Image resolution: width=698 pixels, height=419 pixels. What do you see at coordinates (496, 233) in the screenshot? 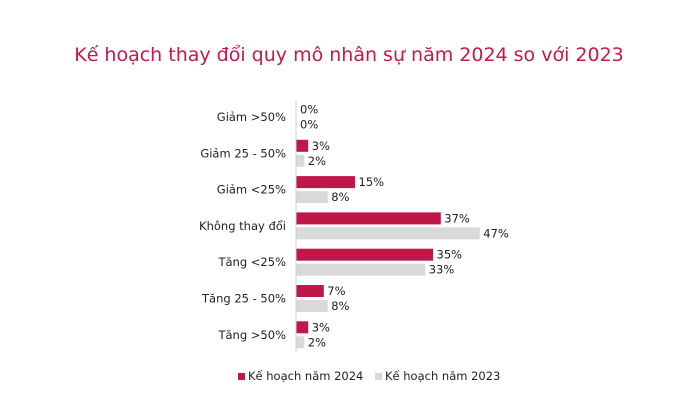
I see `data-label: 47%` at bounding box center [496, 233].